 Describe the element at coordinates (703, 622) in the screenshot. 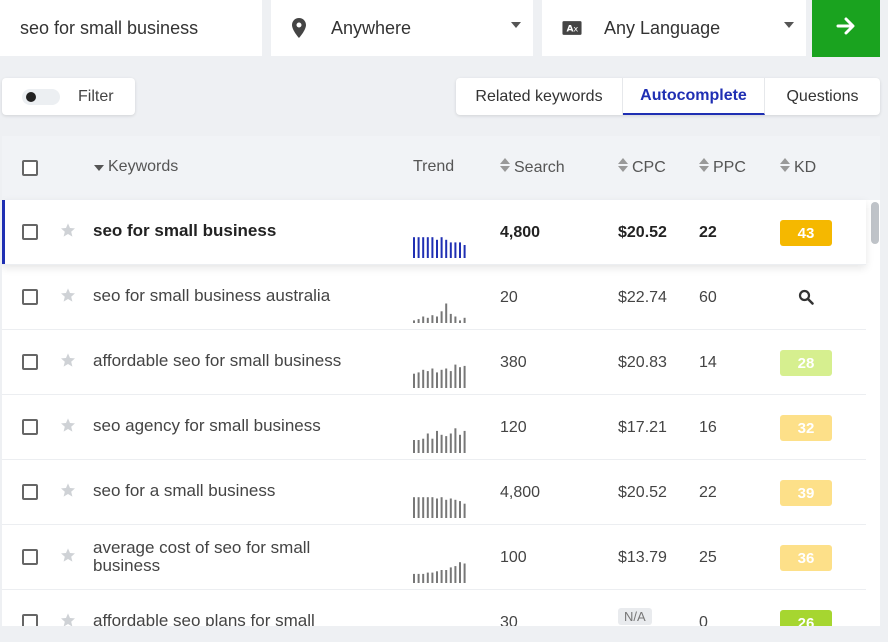

I see `ppc-value: 0` at that location.